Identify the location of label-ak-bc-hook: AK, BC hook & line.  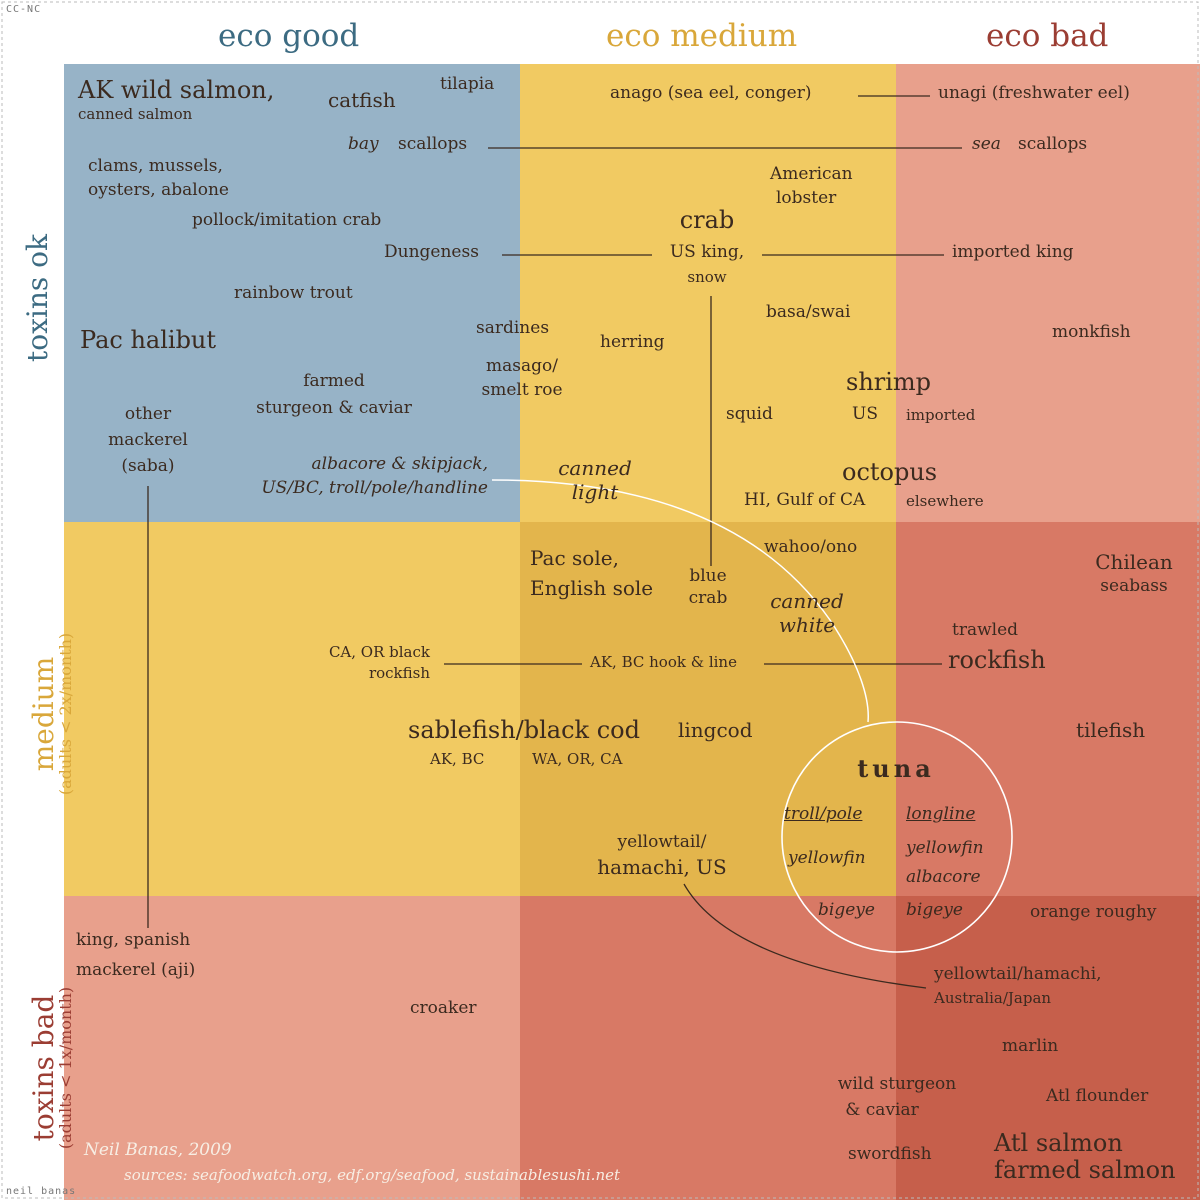
(663, 662).